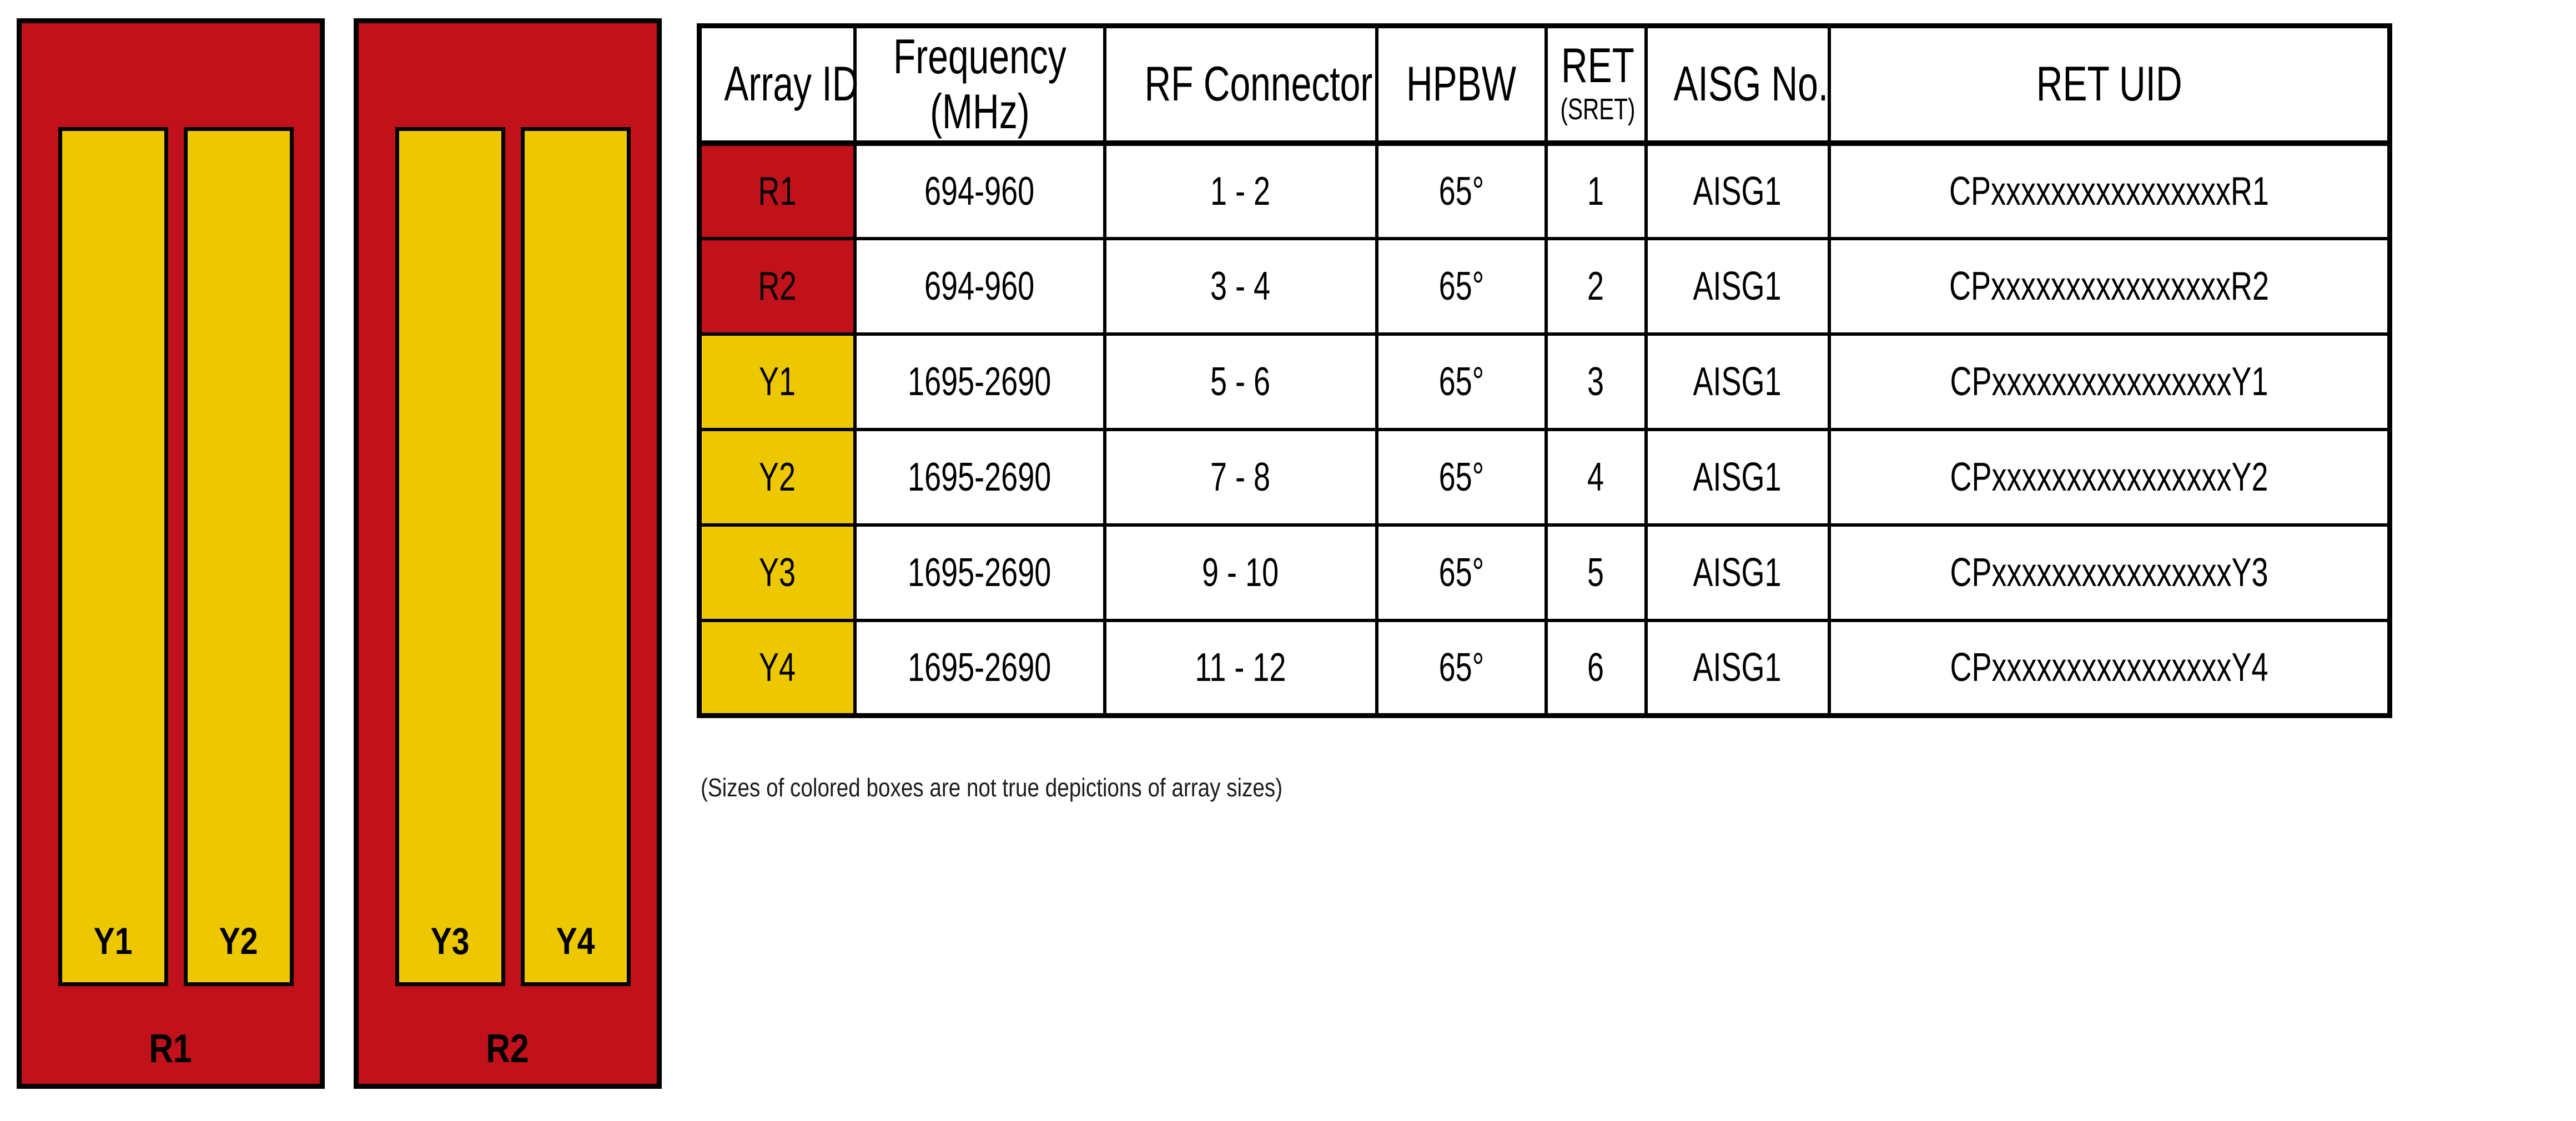  I want to click on header-hpbw: HPBW, so click(1461, 85).